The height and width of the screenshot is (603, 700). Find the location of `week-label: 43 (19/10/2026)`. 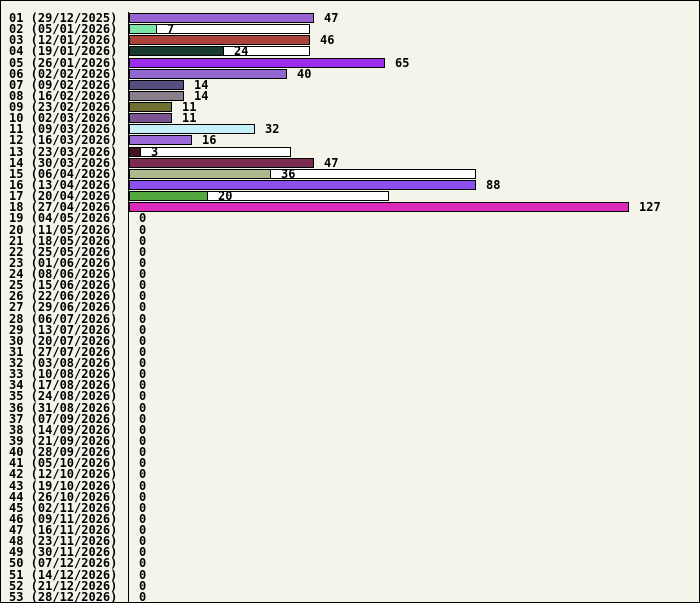

week-label: 43 (19/10/2026) is located at coordinates (63, 486).